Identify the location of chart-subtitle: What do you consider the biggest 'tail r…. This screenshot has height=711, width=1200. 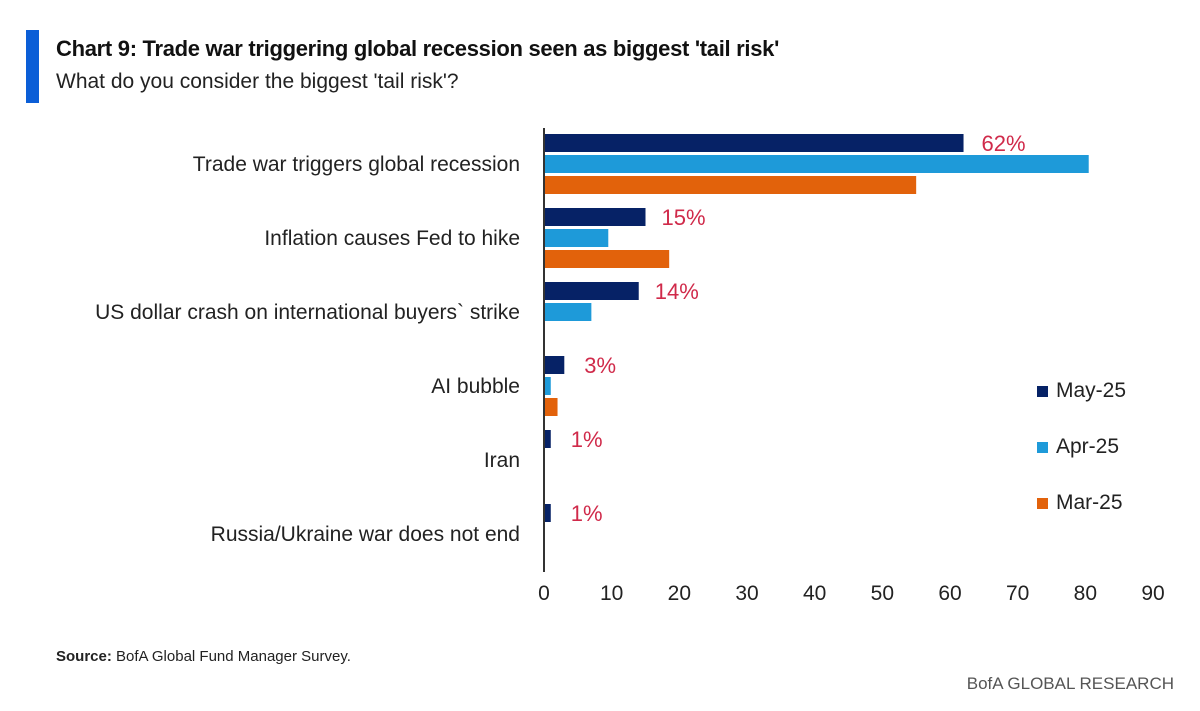
(257, 81).